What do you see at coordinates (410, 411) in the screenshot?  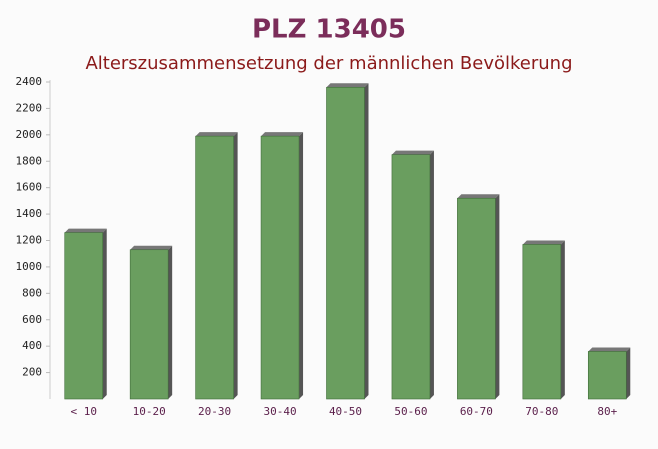 I see `x-tick-label: 50-60` at bounding box center [410, 411].